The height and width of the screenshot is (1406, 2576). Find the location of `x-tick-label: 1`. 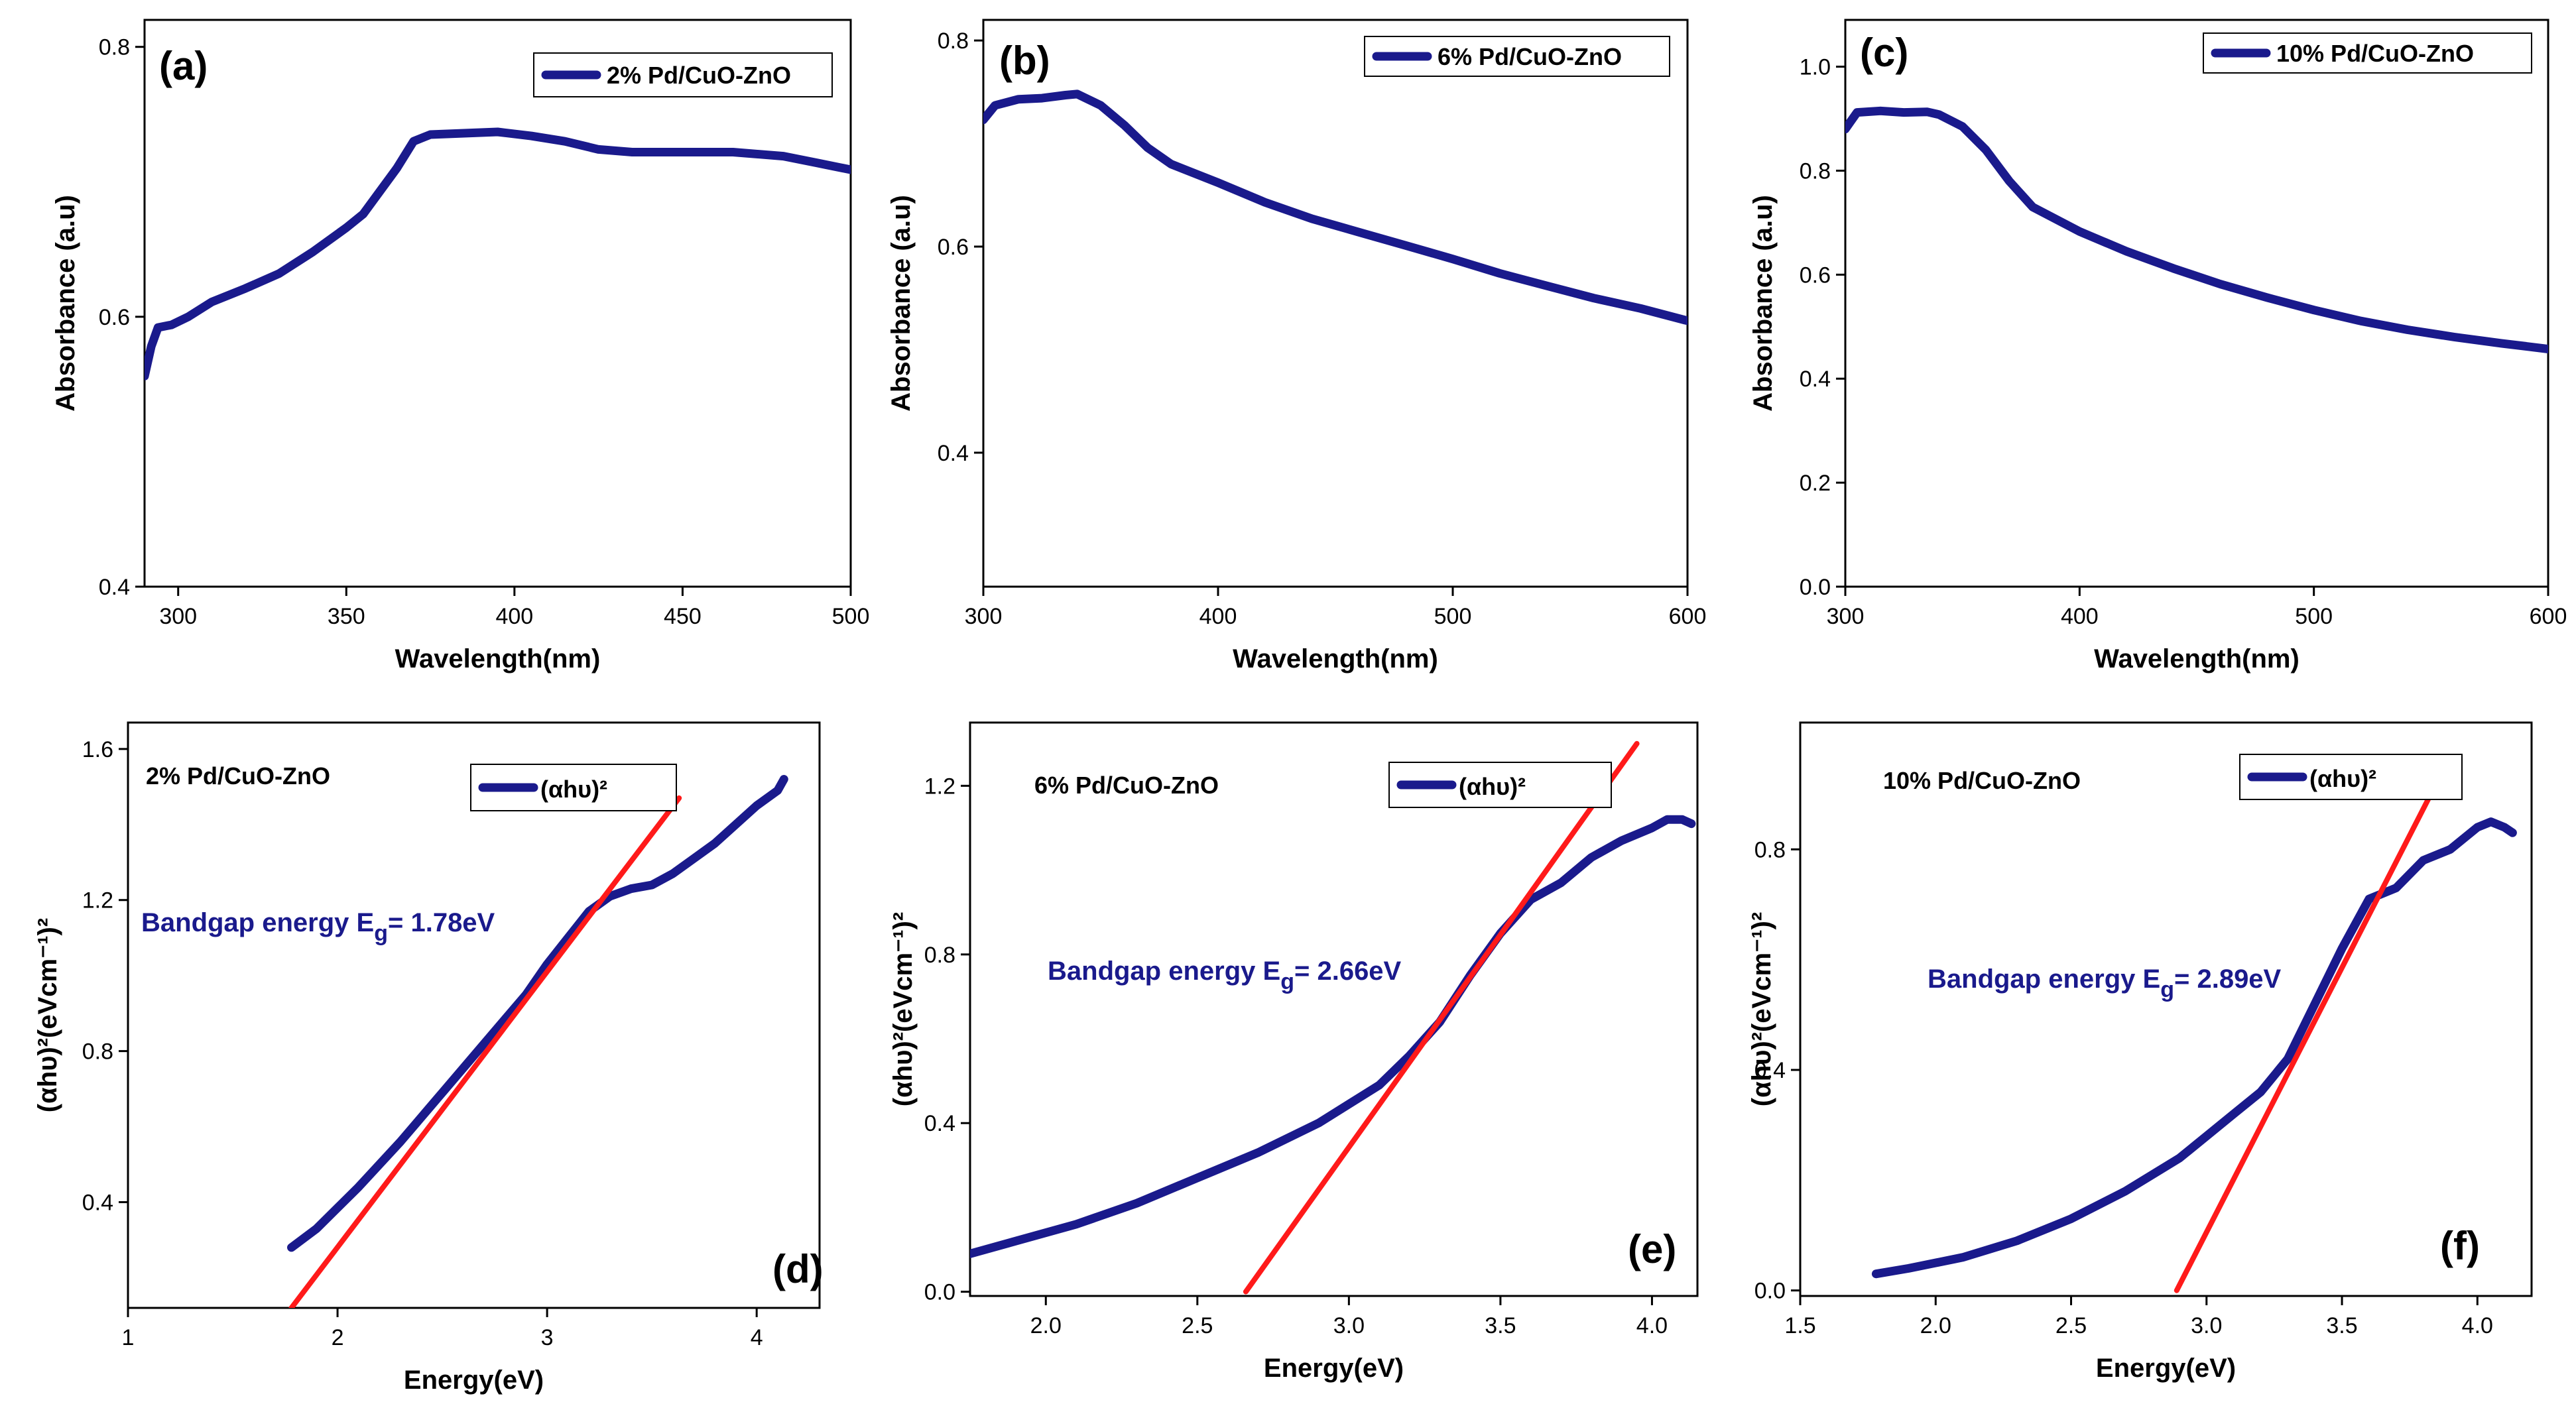

x-tick-label: 1 is located at coordinates (128, 1337).